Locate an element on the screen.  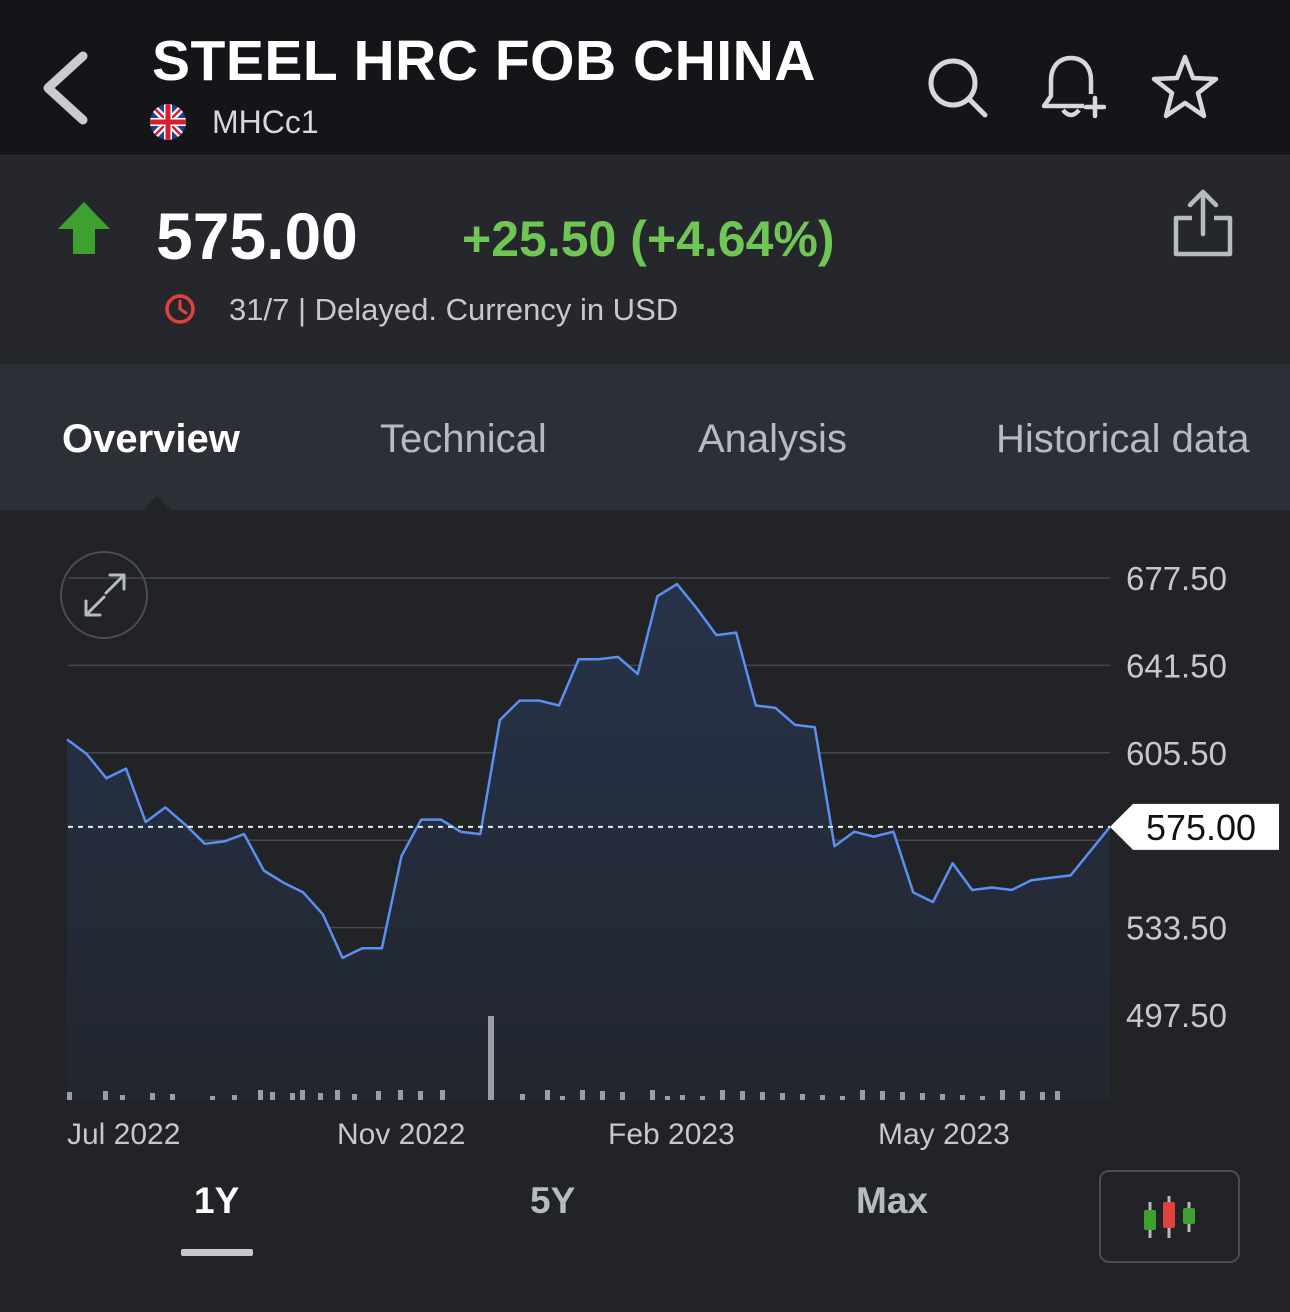
star-watchlist-icon is located at coordinates (1185, 87).